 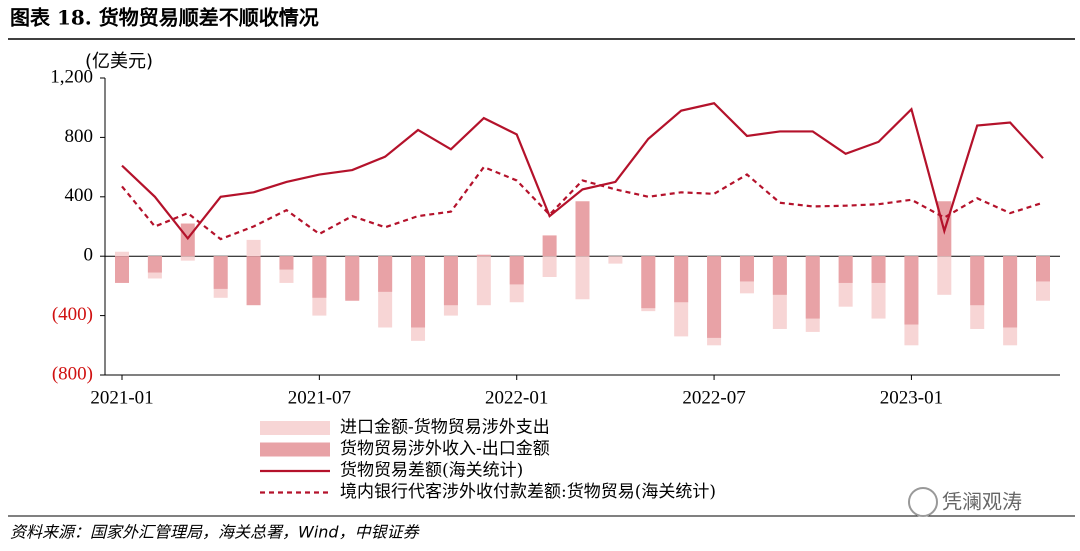 What do you see at coordinates (164, 18) in the screenshot?
I see `chart-title: 图表 18. 货物贸易顺差不顺收情况` at bounding box center [164, 18].